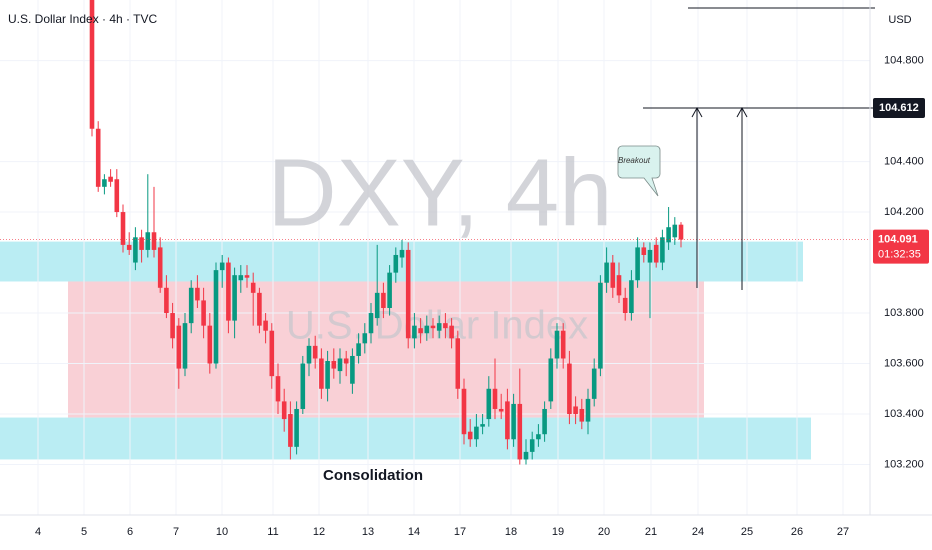 Image resolution: width=932 pixels, height=550 pixels. What do you see at coordinates (368, 532) in the screenshot?
I see `x-tick-label: 13` at bounding box center [368, 532].